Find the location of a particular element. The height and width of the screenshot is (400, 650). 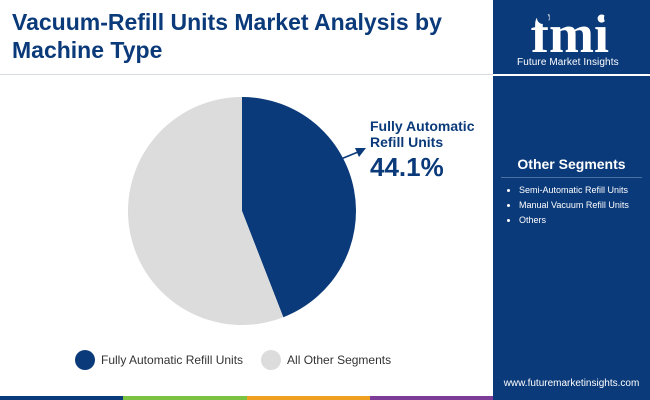

legend-label: Fully Automatic Refill Units is located at coordinates (172, 360).